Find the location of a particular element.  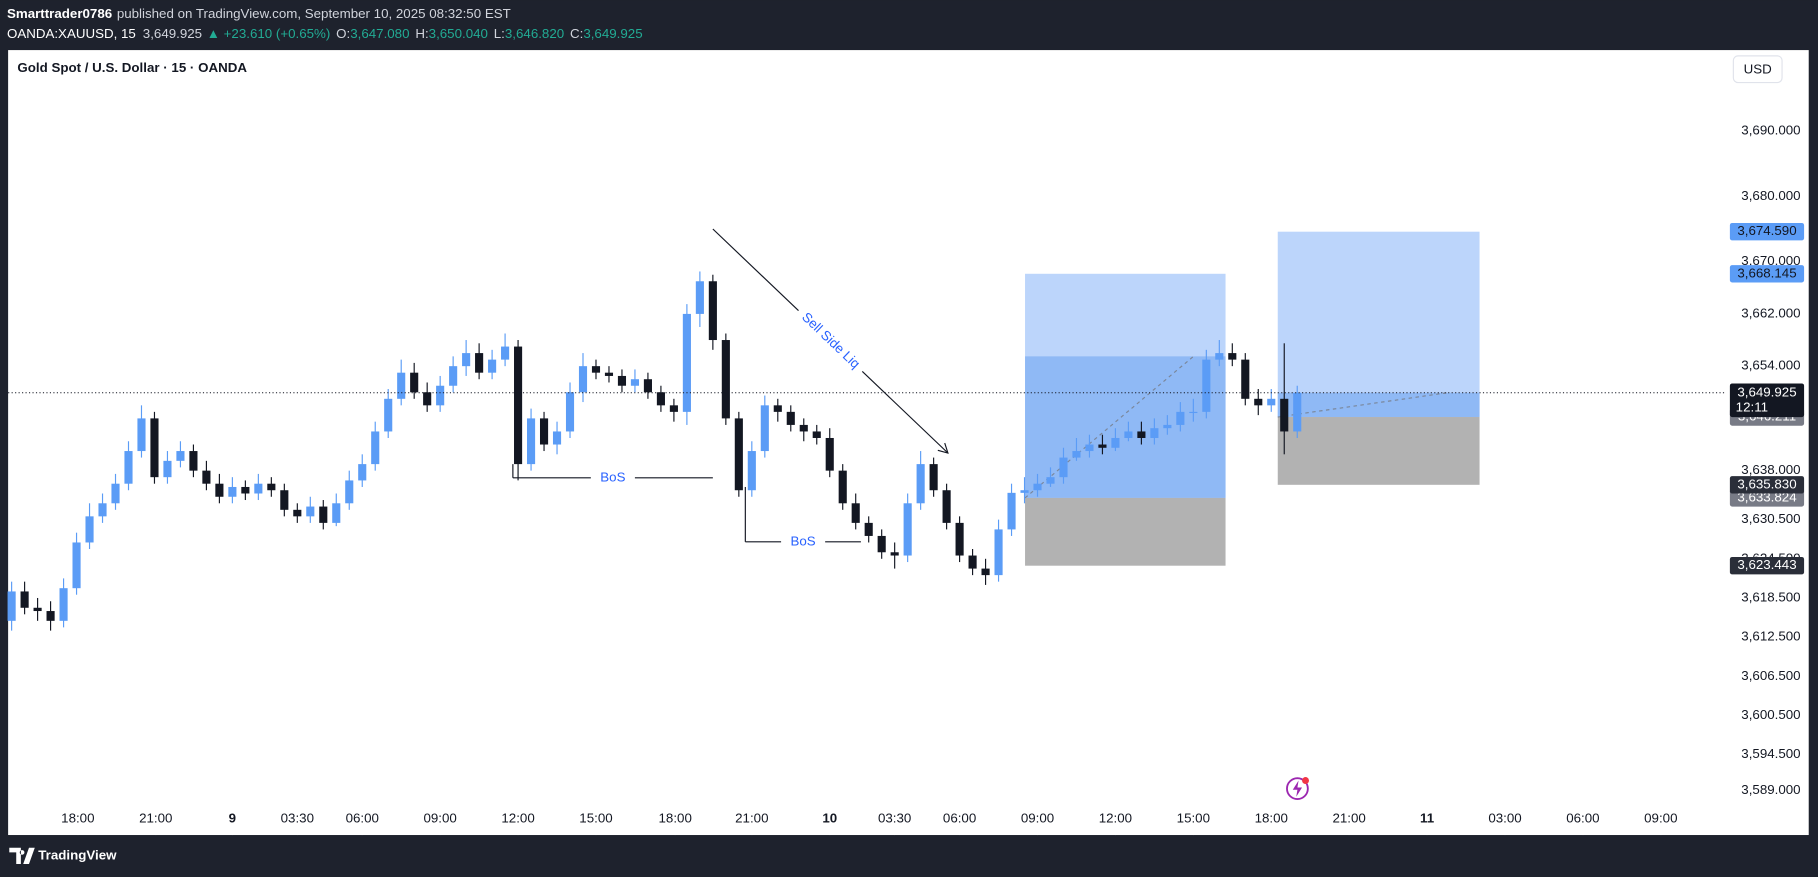

y-tick-label: 3,606.500 is located at coordinates (1770, 675).